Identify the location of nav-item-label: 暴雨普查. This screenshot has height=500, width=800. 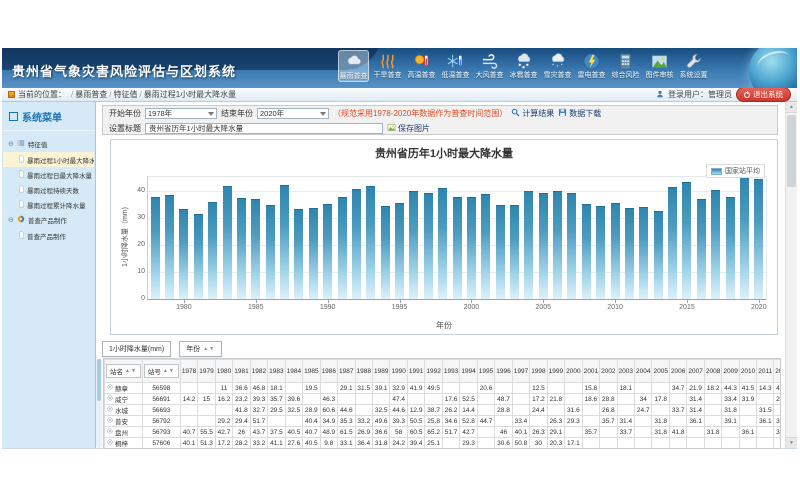
(353, 76).